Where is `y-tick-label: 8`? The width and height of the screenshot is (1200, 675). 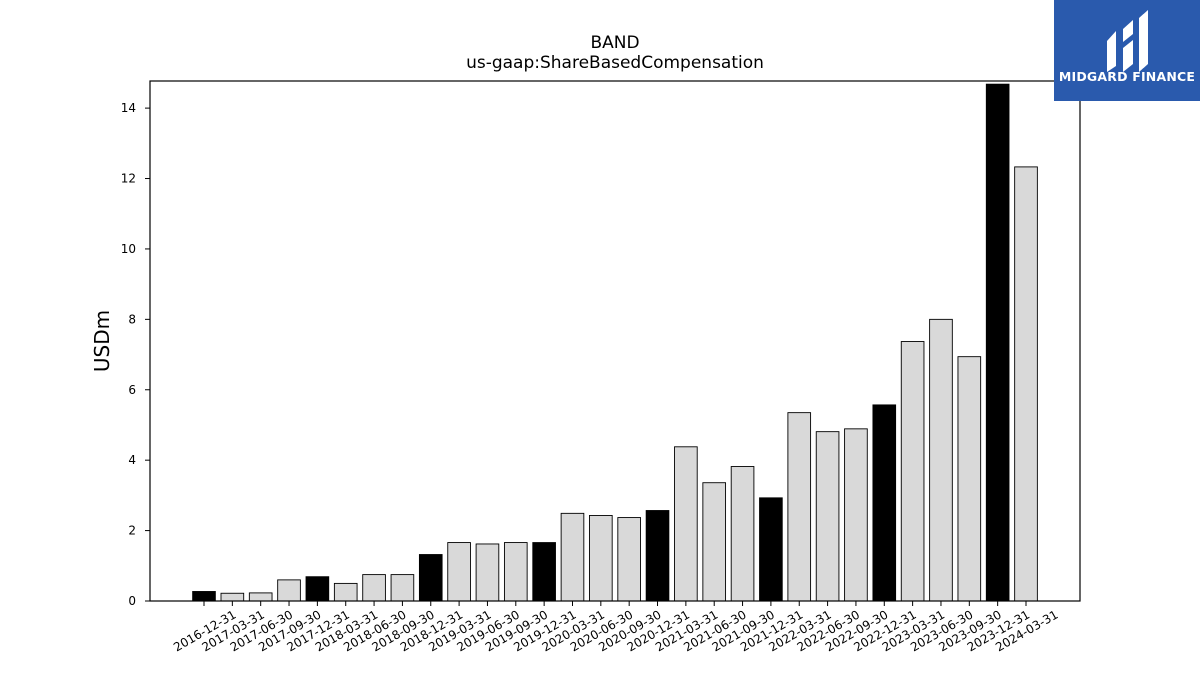 y-tick-label: 8 is located at coordinates (132, 319).